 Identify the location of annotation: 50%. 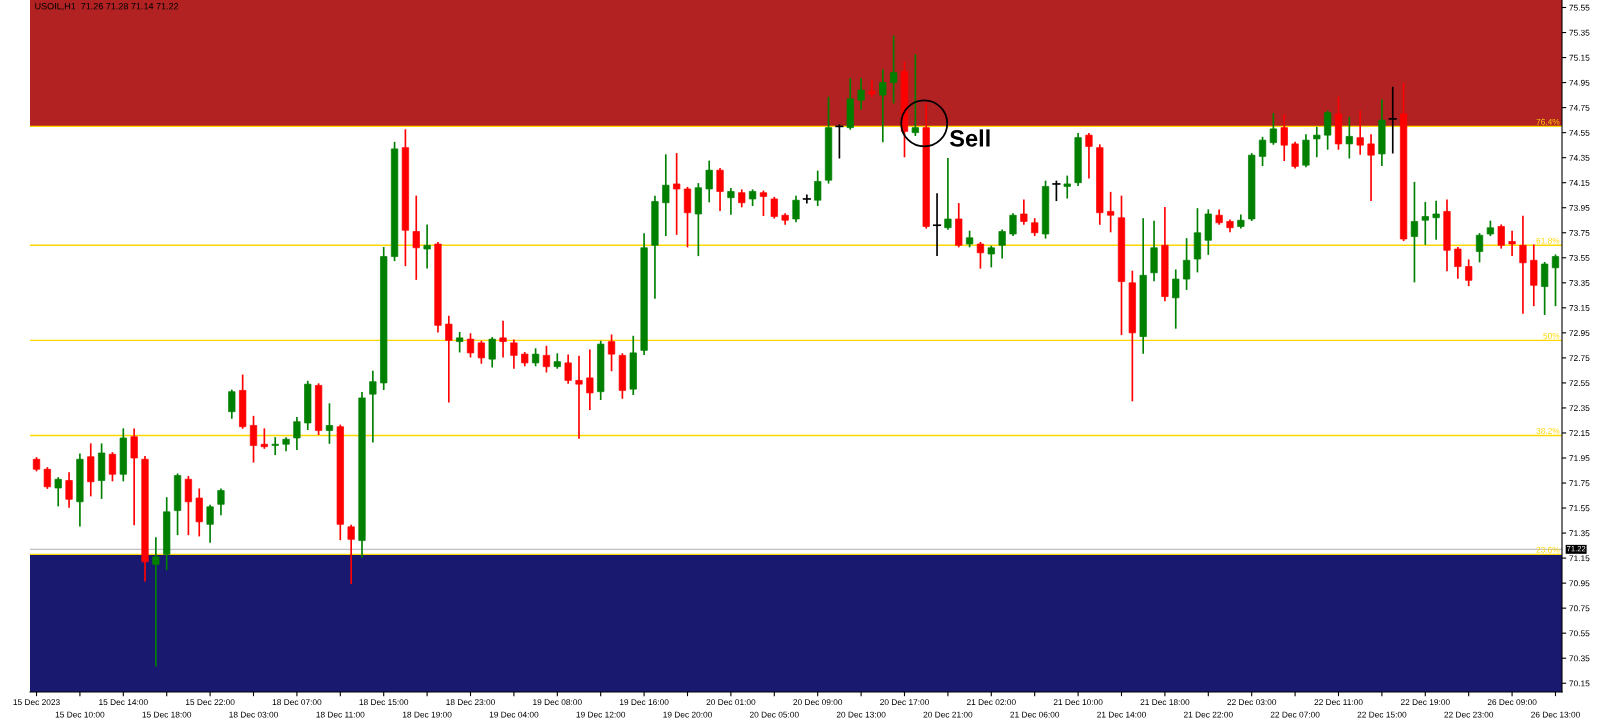
(1551, 335).